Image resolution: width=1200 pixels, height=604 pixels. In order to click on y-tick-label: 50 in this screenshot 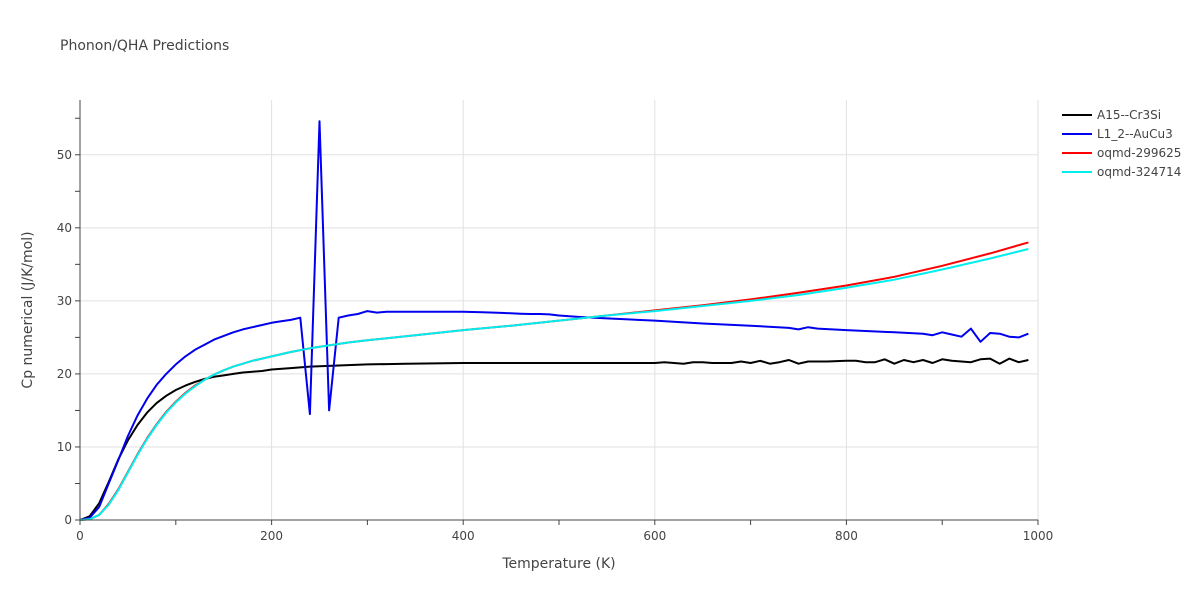, I will do `click(64, 155)`.